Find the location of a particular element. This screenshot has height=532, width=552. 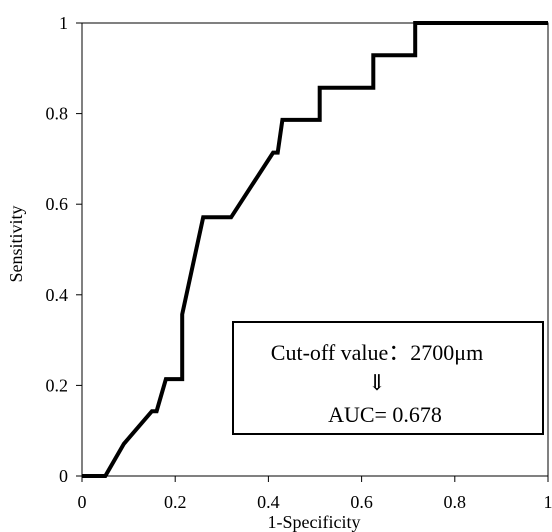

y-tick-label: 0.2 is located at coordinates (57, 385).